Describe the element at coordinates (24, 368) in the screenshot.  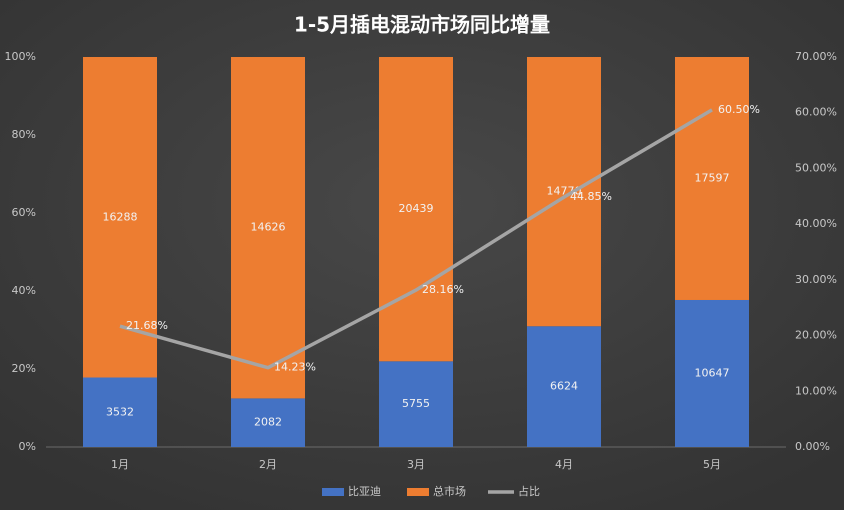
I see `y-tick-label: 20%` at that location.